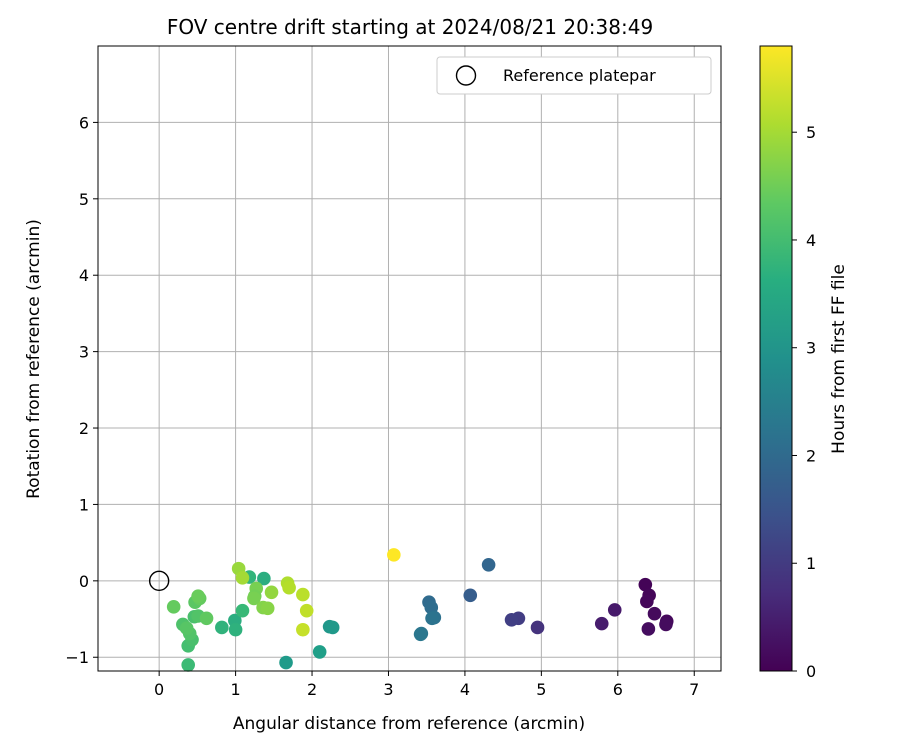  Describe the element at coordinates (811, 671) in the screenshot. I see `colorbar-tick-label: 0` at that location.